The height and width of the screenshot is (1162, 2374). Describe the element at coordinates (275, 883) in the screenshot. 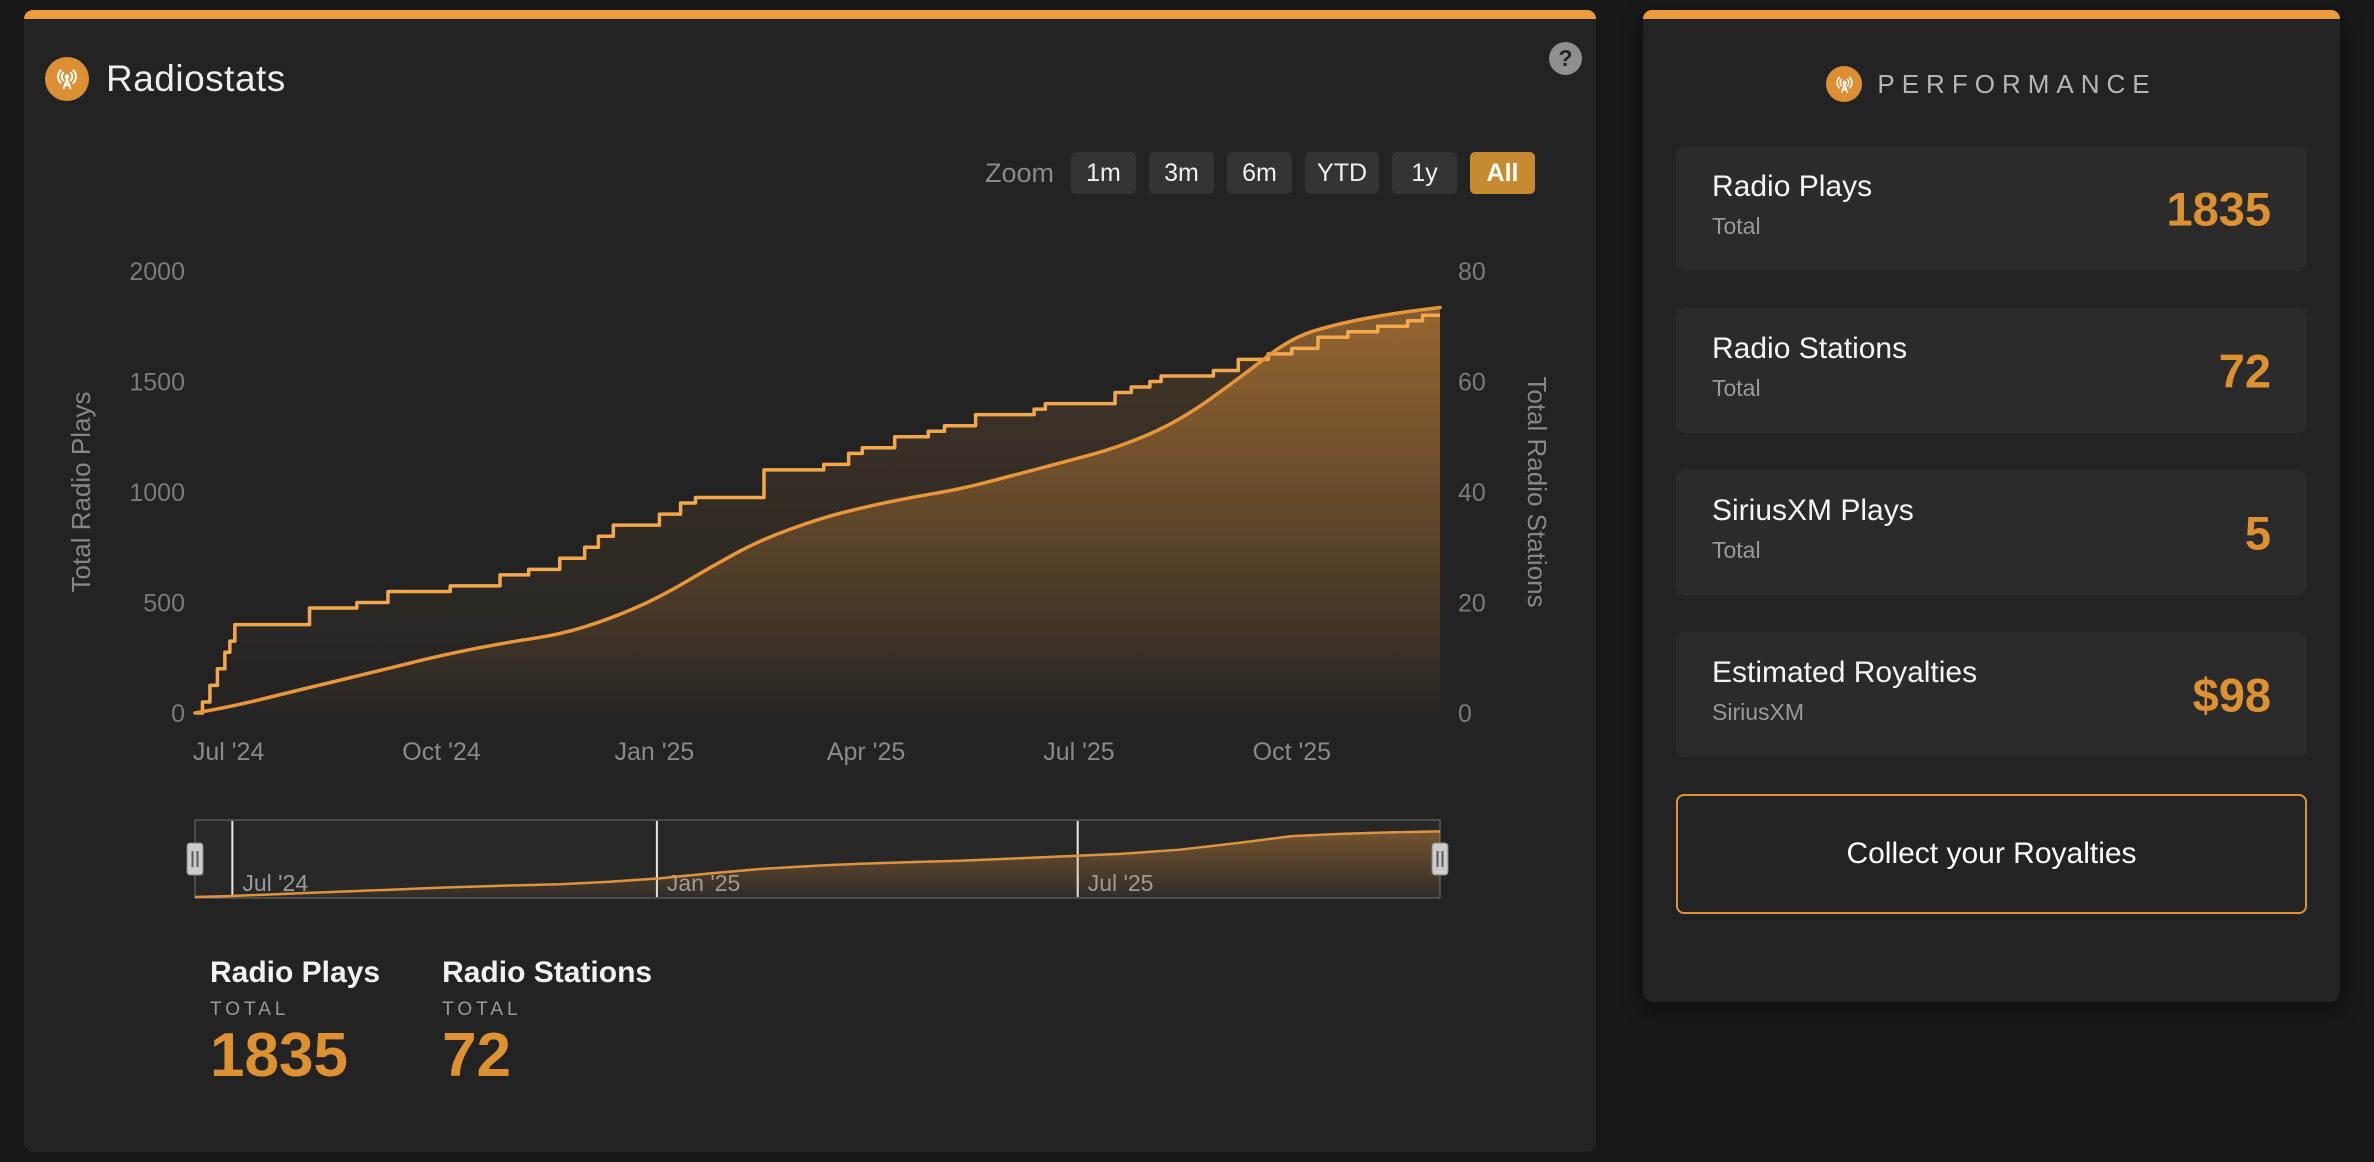

I see `navigator-tick-label: Jul '24` at that location.